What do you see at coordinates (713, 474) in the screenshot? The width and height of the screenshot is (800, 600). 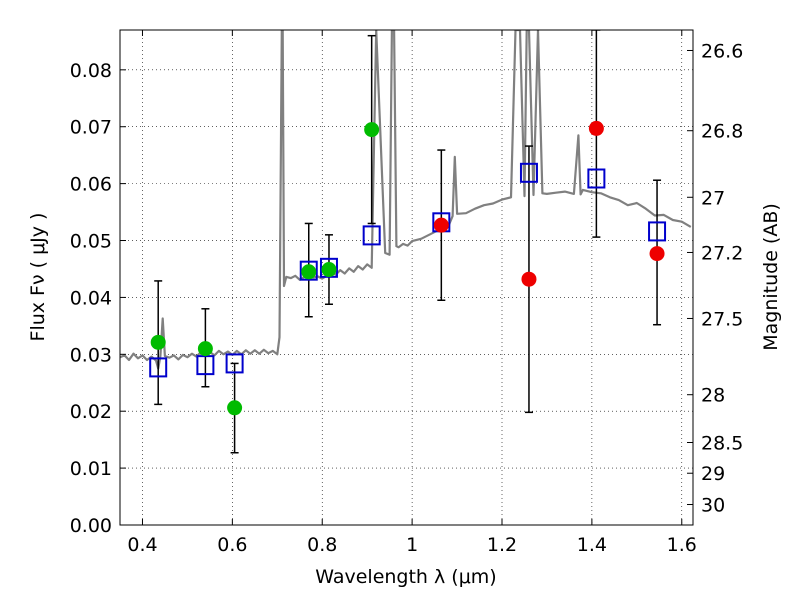 I see `right-tick-label: 29` at bounding box center [713, 474].